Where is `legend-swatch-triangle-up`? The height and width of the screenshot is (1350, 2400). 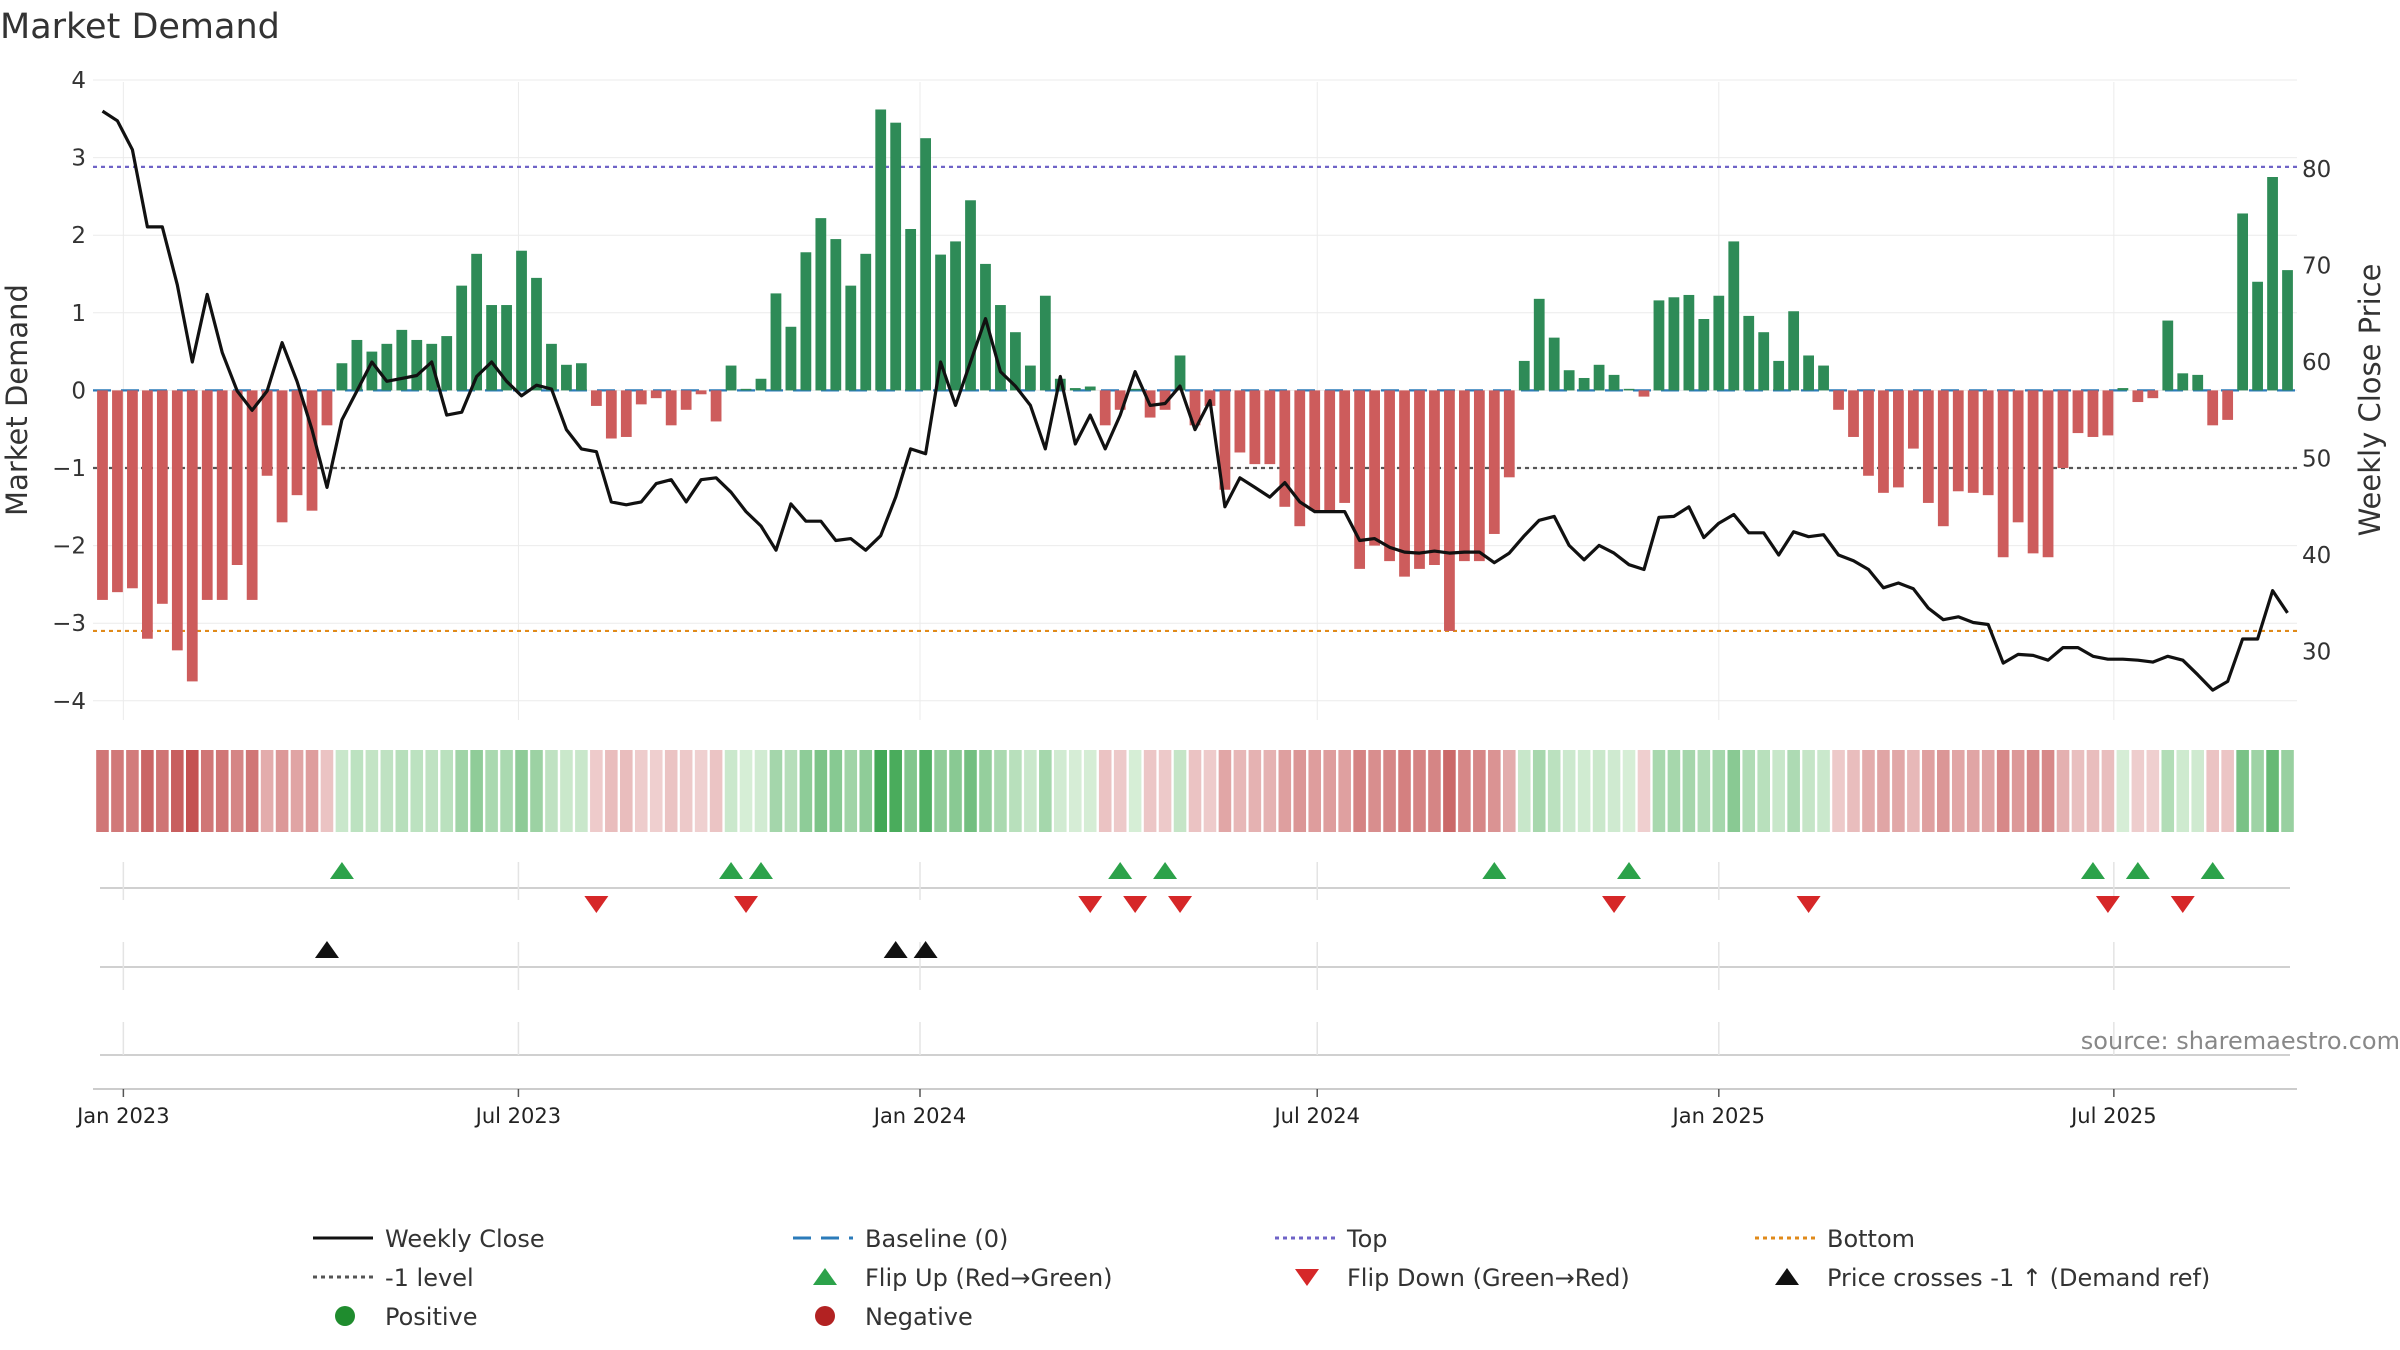
legend-swatch-triangle-up is located at coordinates (825, 1276).